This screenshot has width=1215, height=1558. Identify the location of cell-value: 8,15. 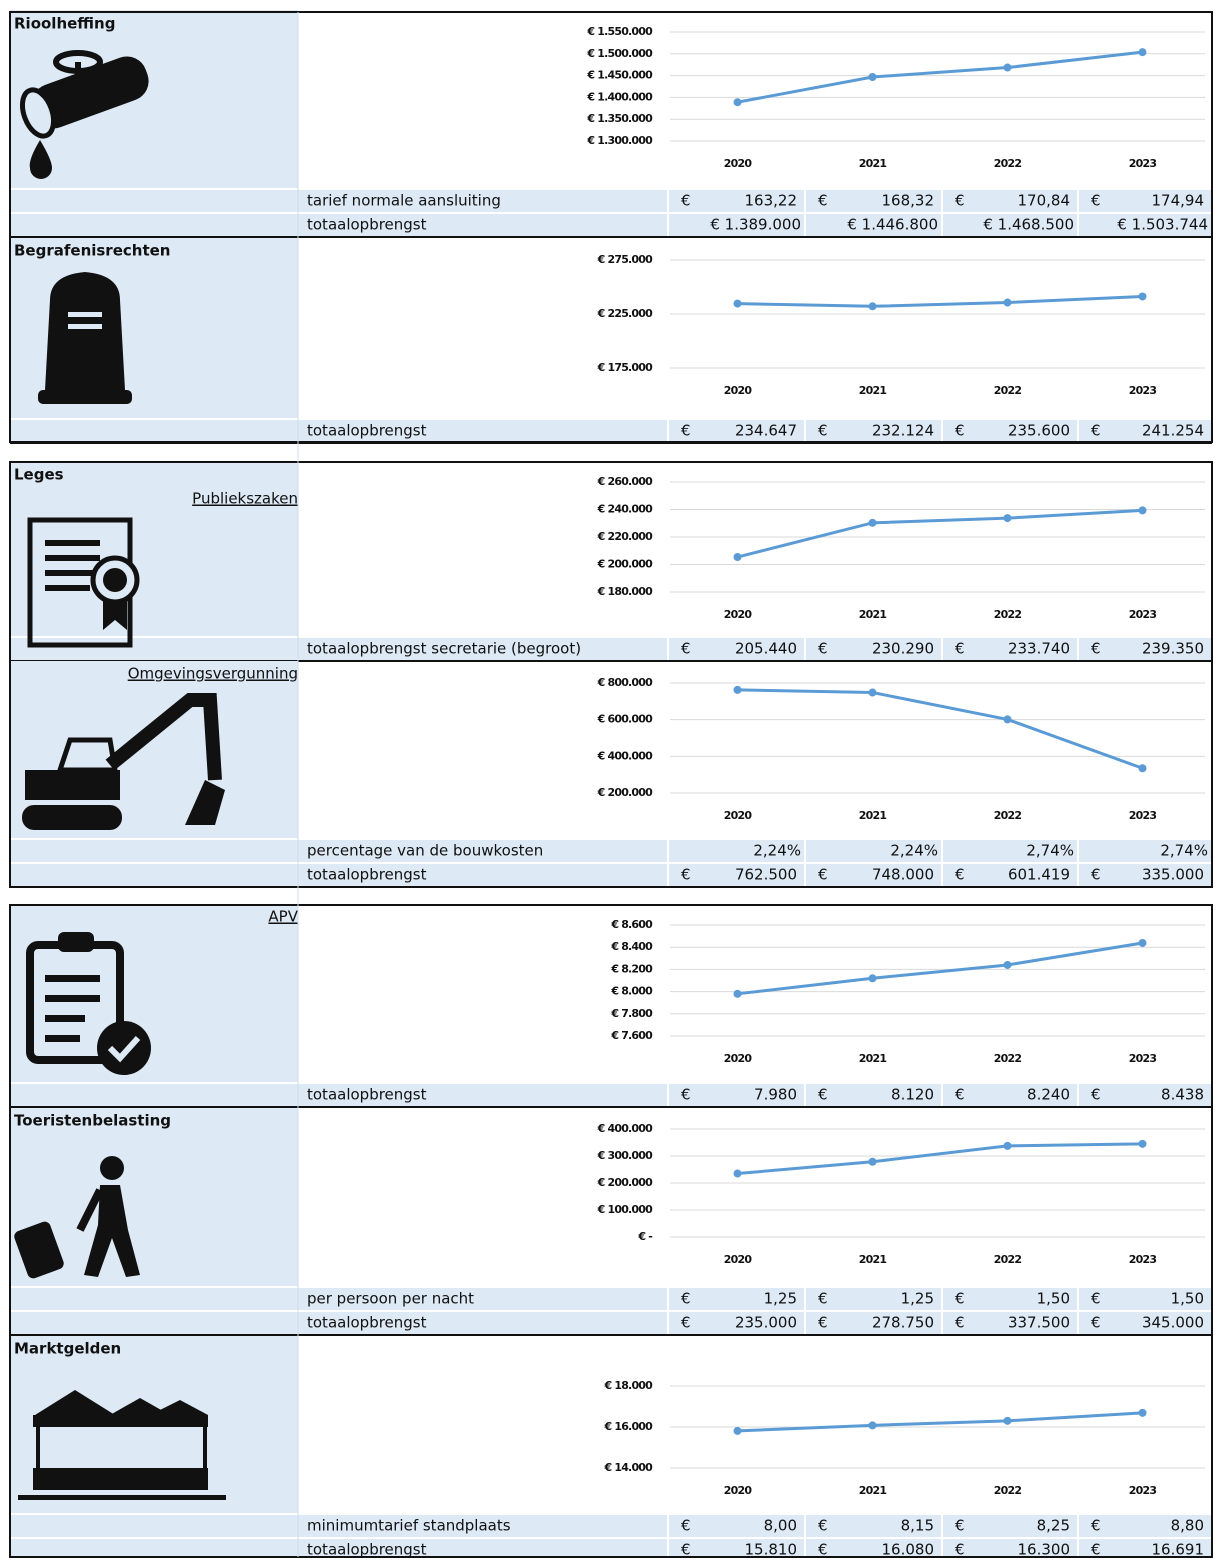
(917, 1526).